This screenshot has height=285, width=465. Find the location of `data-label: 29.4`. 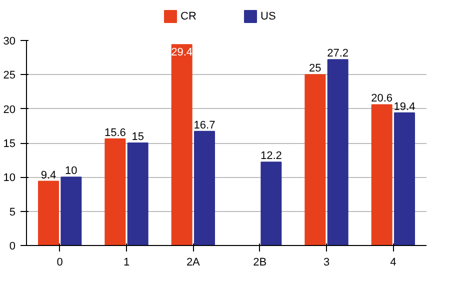

data-label: 29.4 is located at coordinates (182, 52).